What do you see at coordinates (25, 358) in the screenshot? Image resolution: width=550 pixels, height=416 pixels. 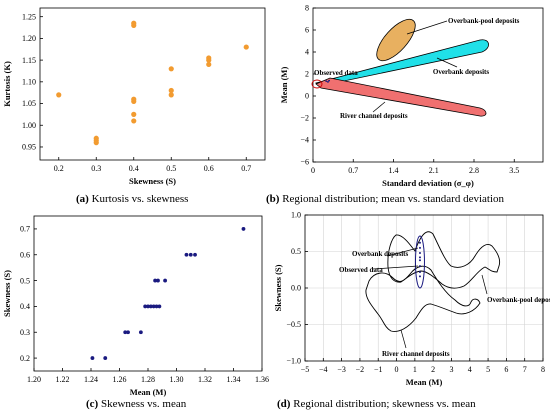 I see `y-tick-label: 0.2` at bounding box center [25, 358].